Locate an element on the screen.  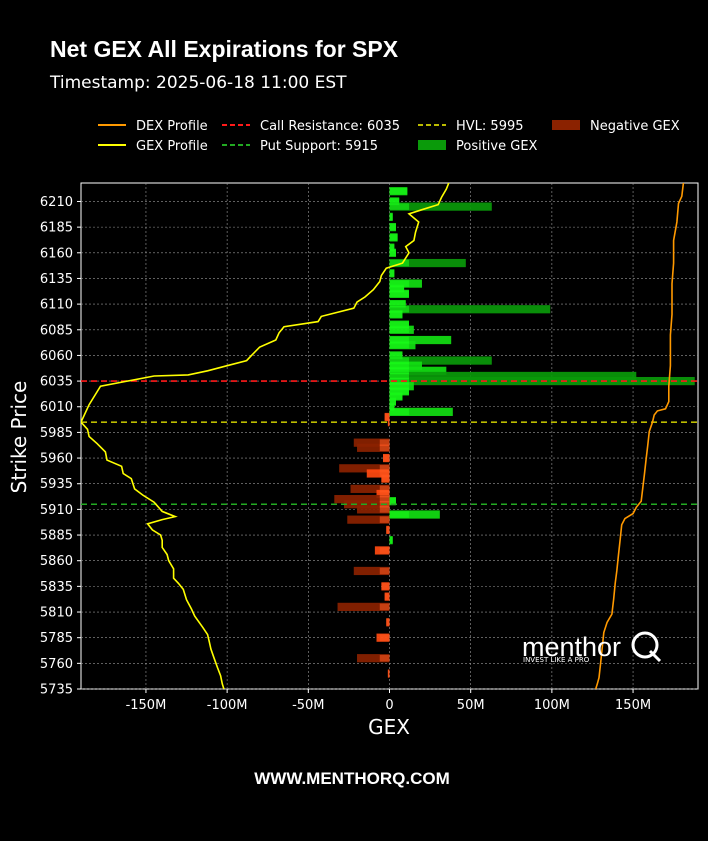
y-tick-label: 6010 is located at coordinates (56, 407).